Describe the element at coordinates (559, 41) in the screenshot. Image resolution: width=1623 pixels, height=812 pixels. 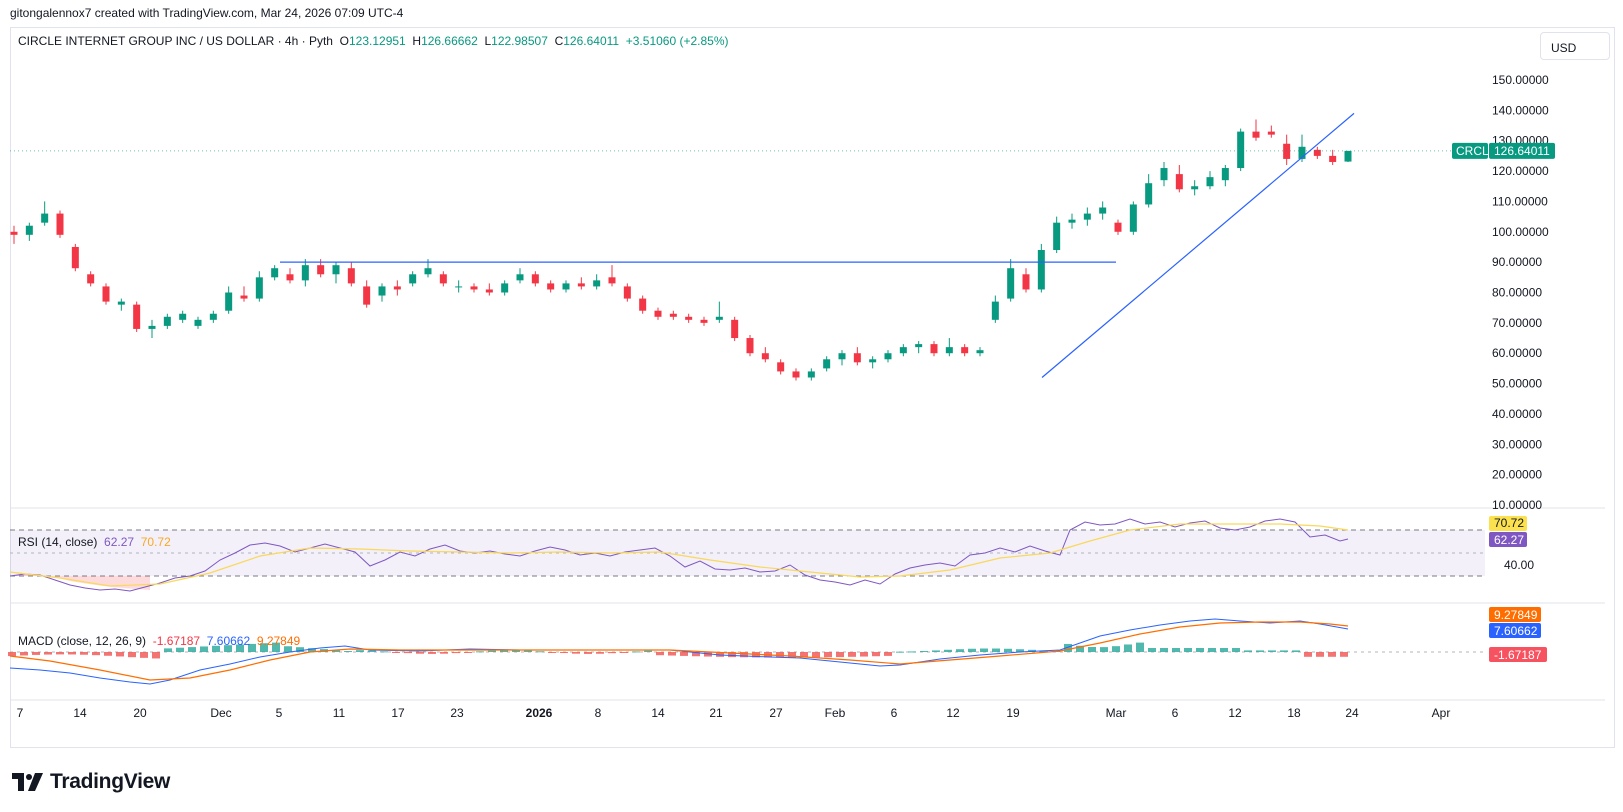
I see `close-label: C` at that location.